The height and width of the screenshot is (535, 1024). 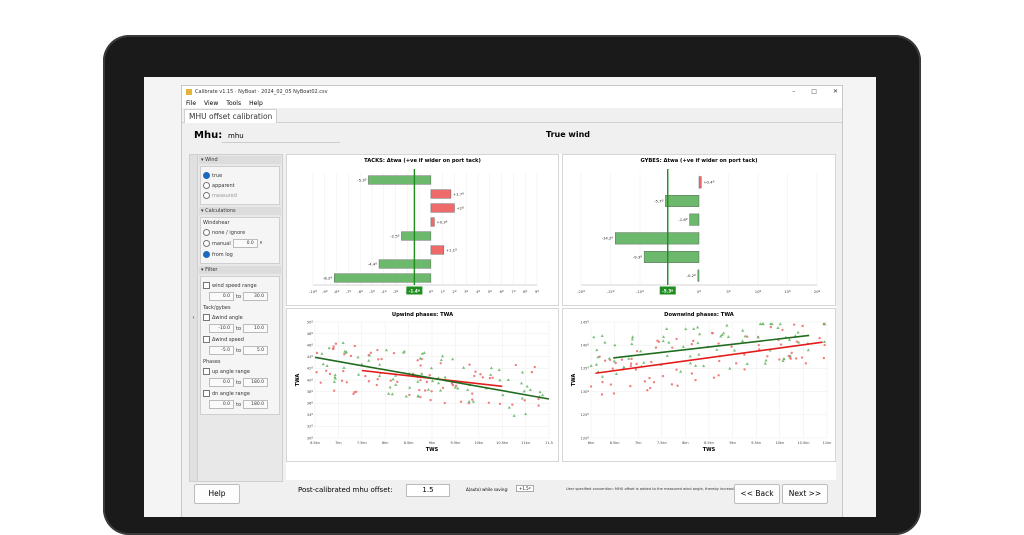 What do you see at coordinates (206, 254) in the screenshot?
I see `radio-from-log` at bounding box center [206, 254].